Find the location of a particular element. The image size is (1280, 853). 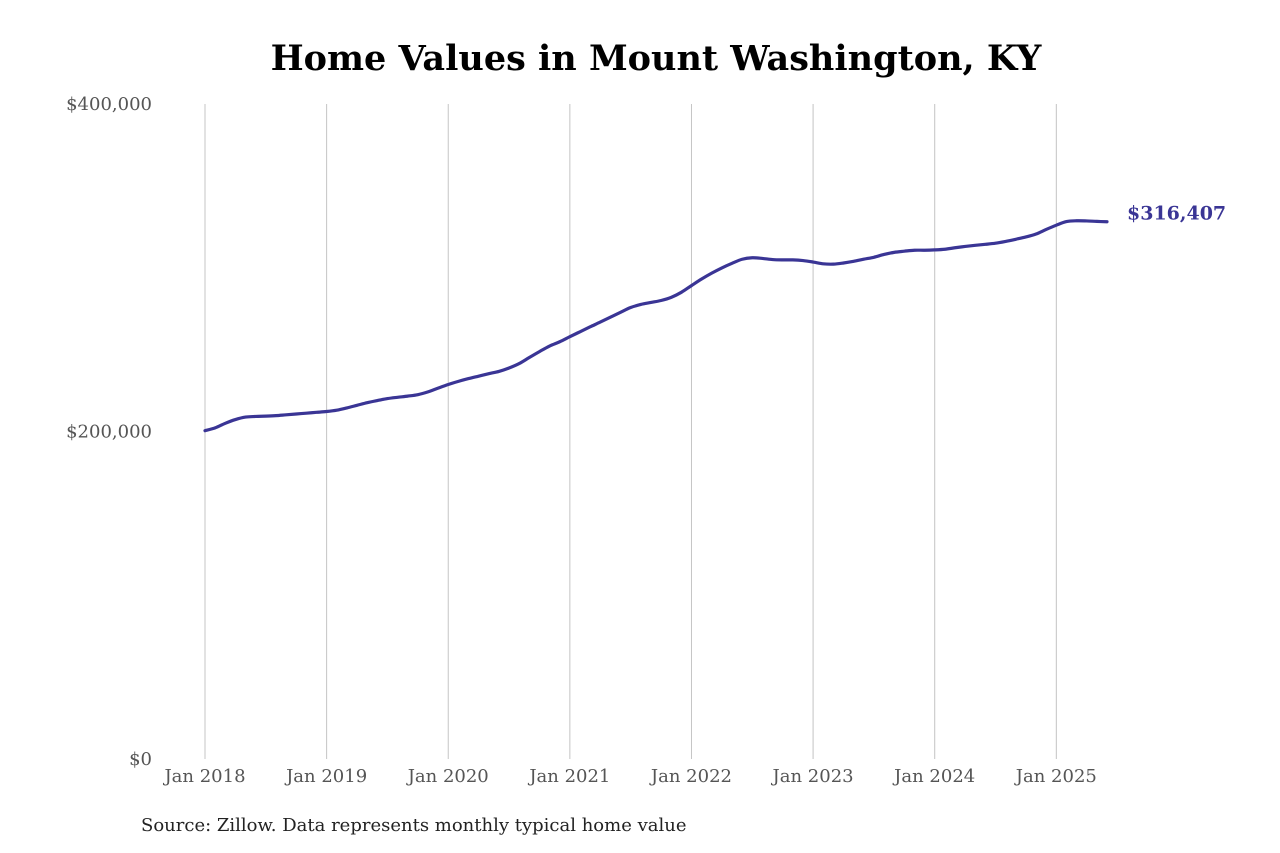

x-tick-label-2025-01: Jan 2025 is located at coordinates (1055, 776).